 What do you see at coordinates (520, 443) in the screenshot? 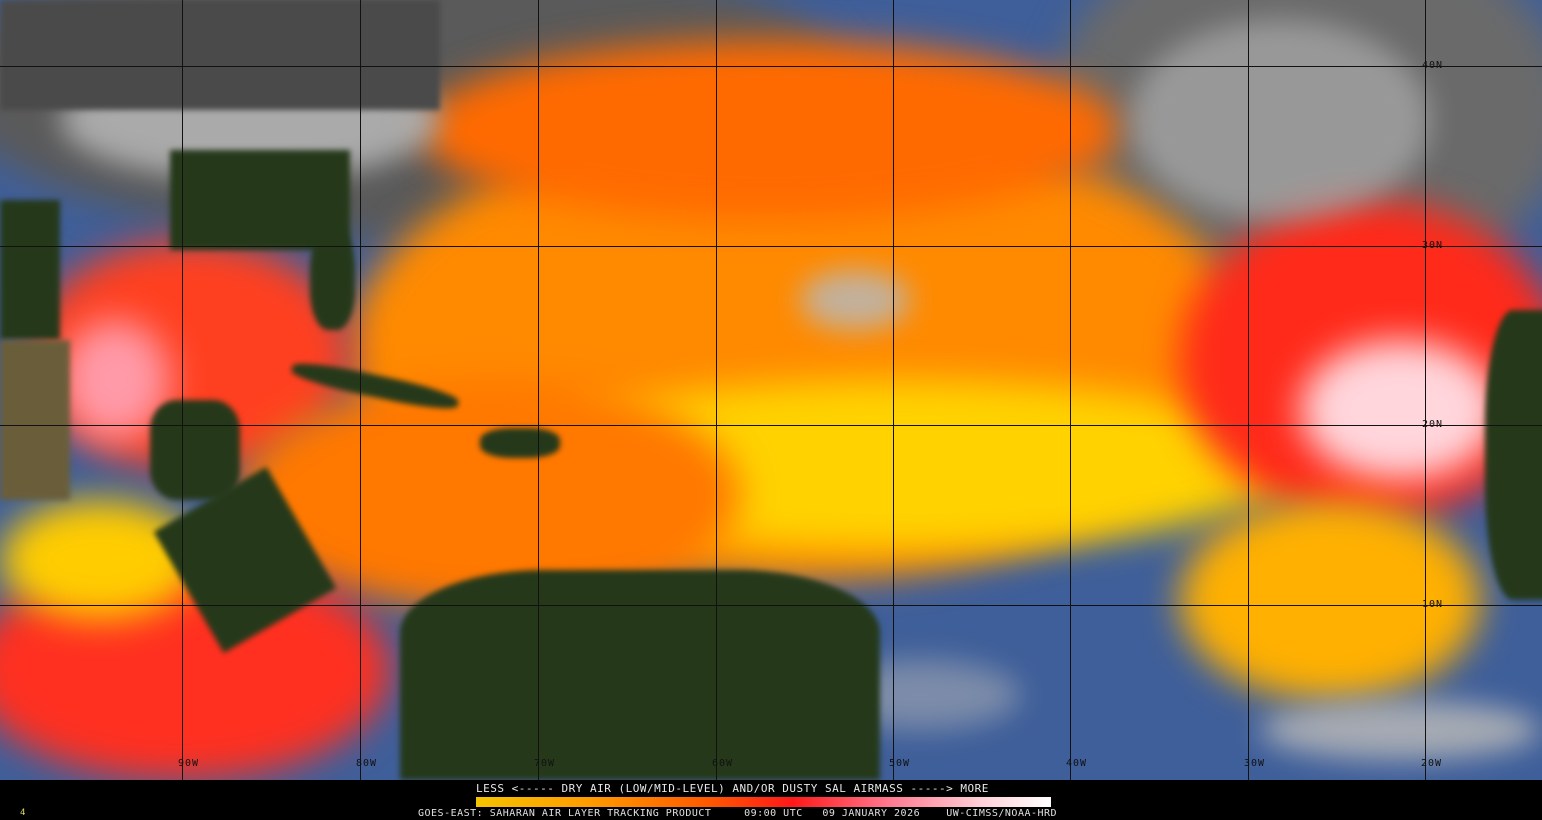
I see `land-hispaniola` at bounding box center [520, 443].